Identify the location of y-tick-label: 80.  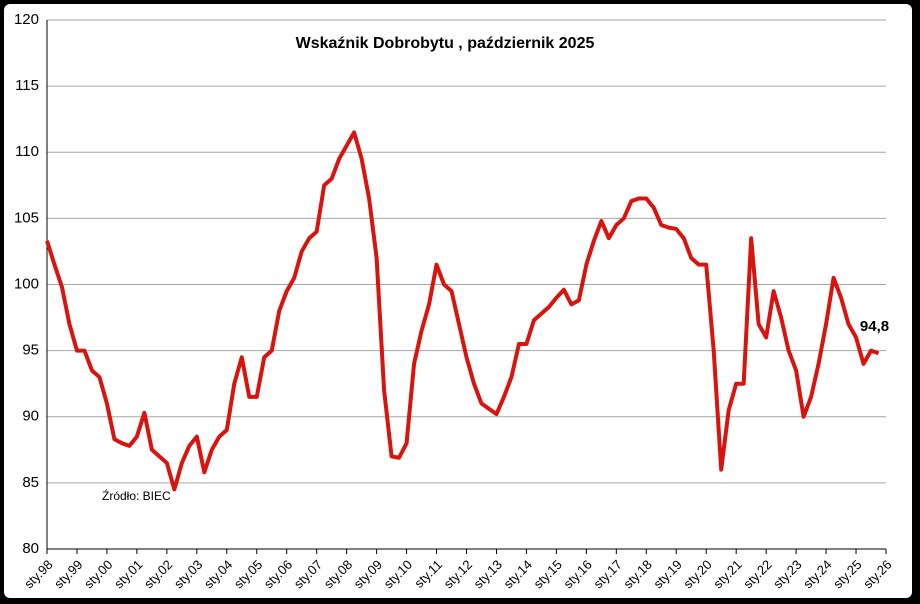
(30, 548).